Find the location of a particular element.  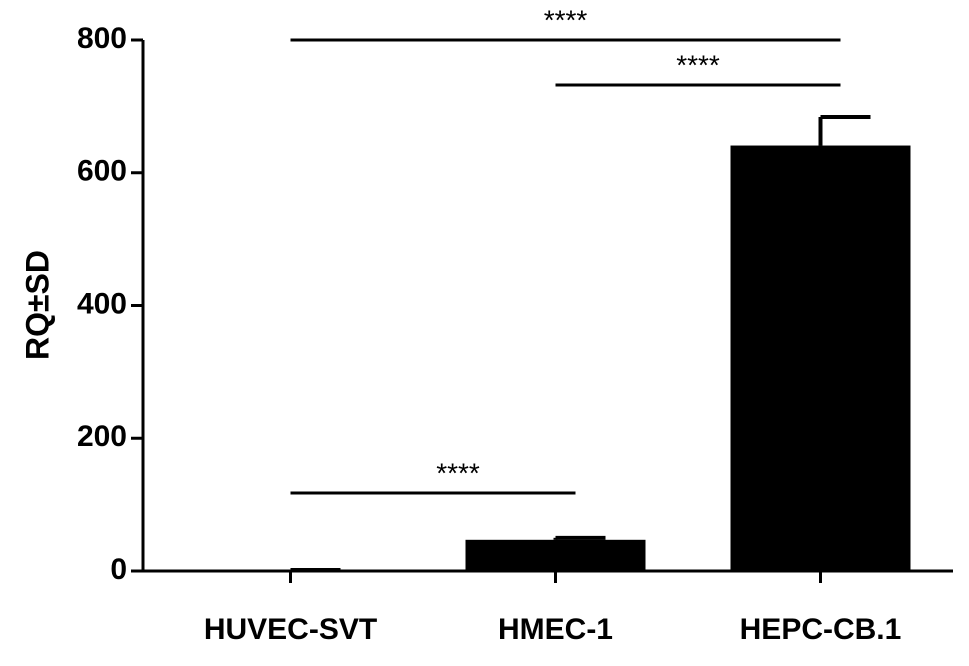

y-tick-label: 800 is located at coordinates (102, 38).